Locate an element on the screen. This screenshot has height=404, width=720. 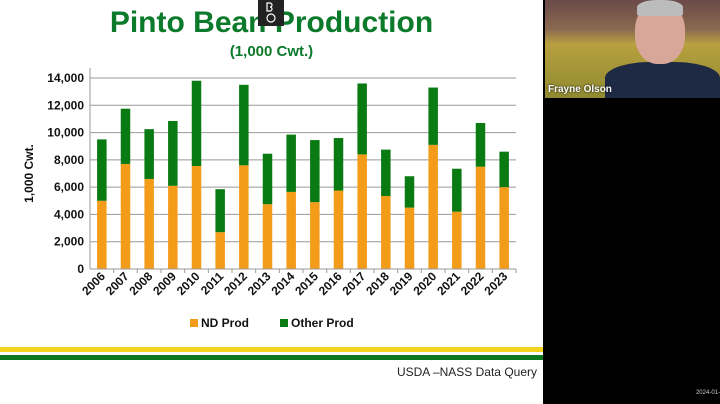
bar-other-2009 is located at coordinates (173, 153).